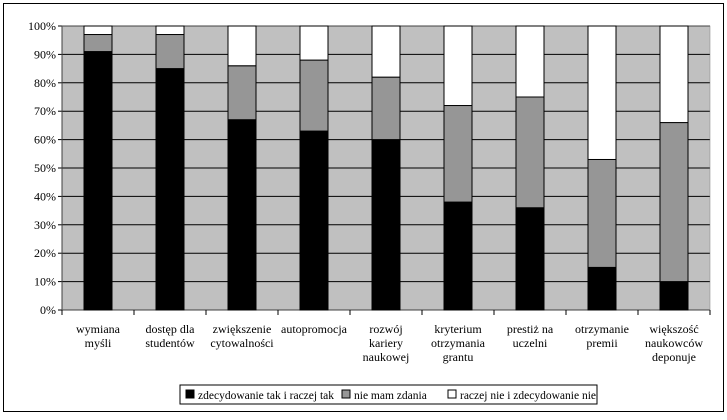  Describe the element at coordinates (45, 225) in the screenshot. I see `y-tick-label: 30%` at that location.